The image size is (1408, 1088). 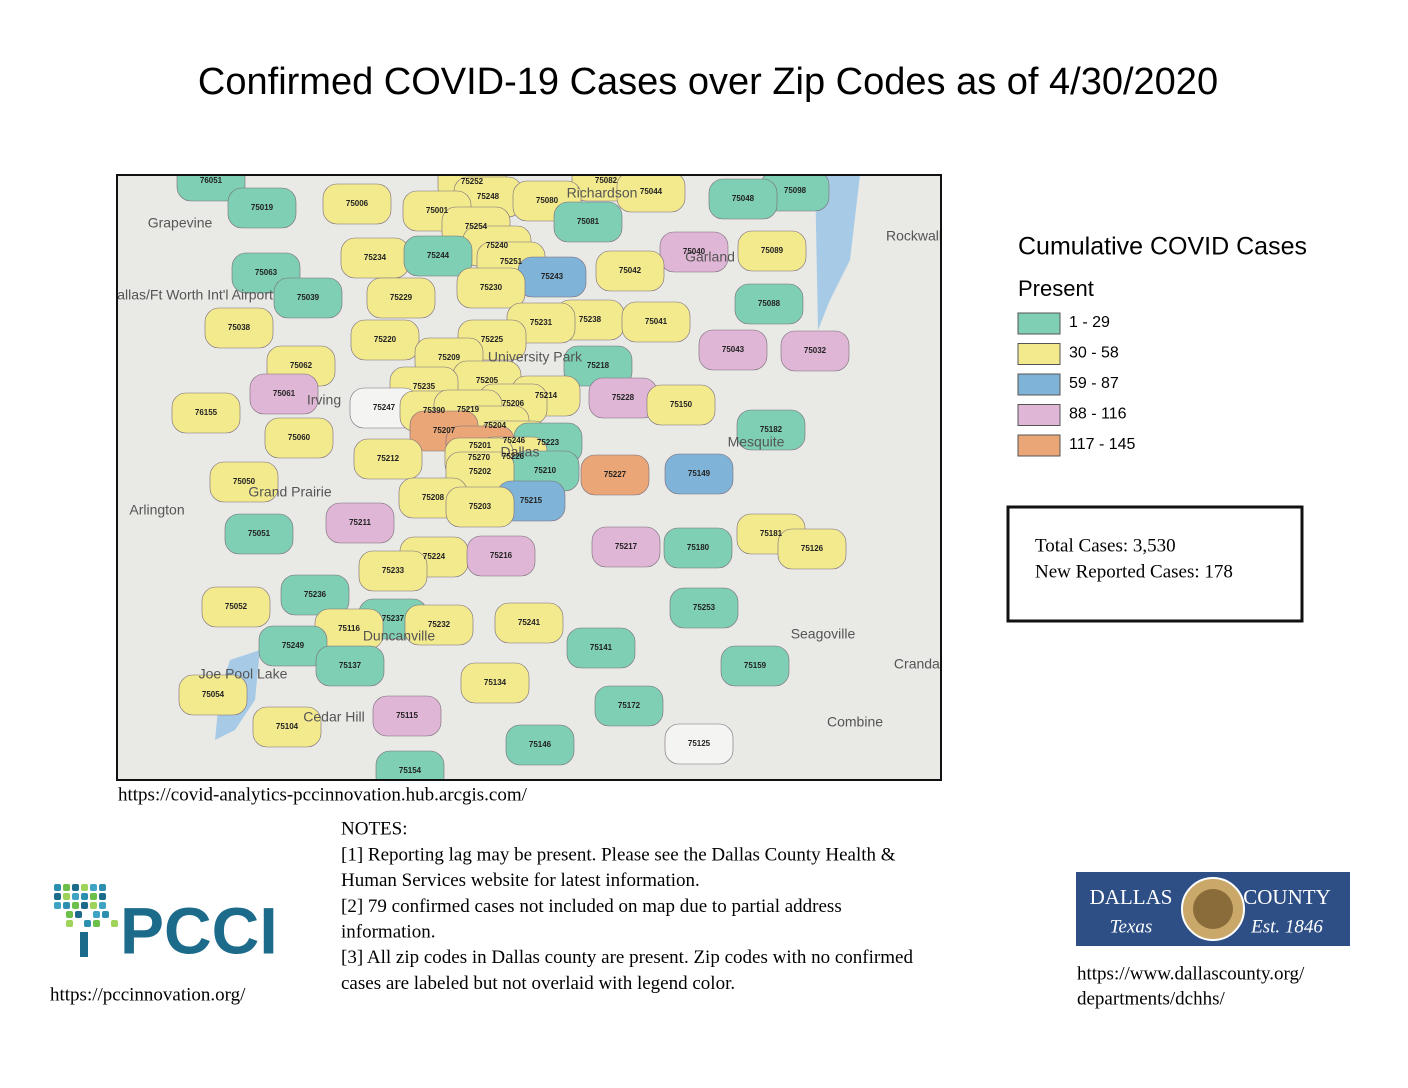 I want to click on zip-label: 75044, so click(x=651, y=191).